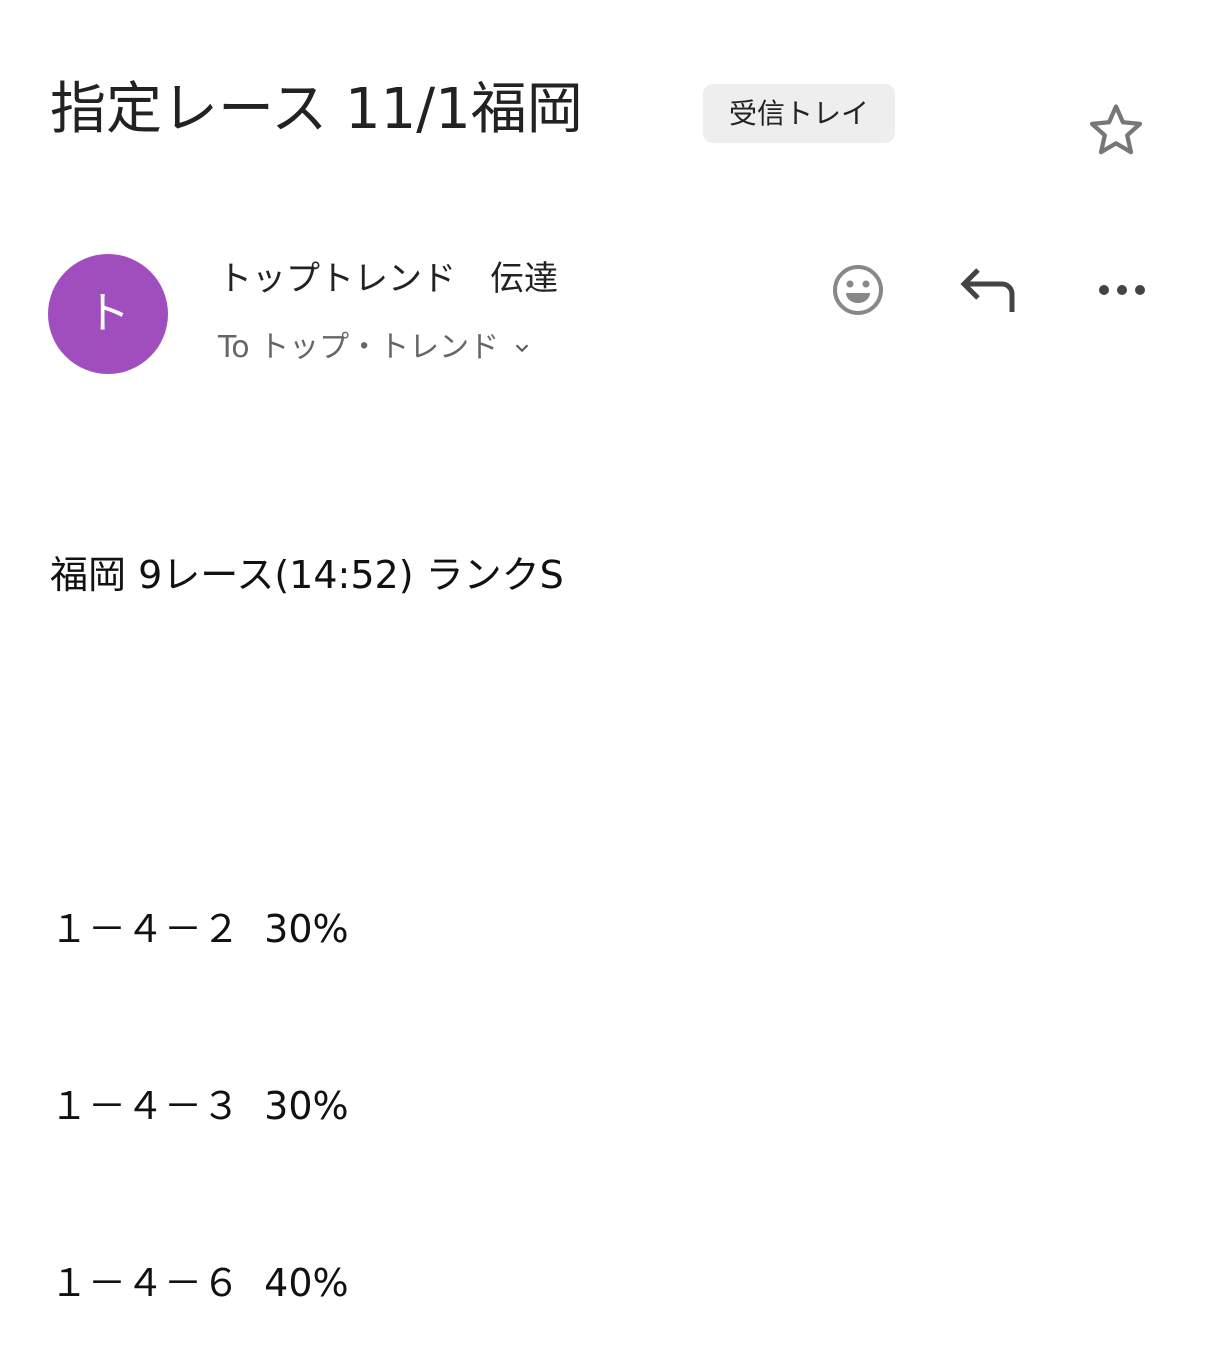 This screenshot has height=1372, width=1206. What do you see at coordinates (799, 113) in the screenshot?
I see `inbox-label-badge: 受信トレイ` at bounding box center [799, 113].